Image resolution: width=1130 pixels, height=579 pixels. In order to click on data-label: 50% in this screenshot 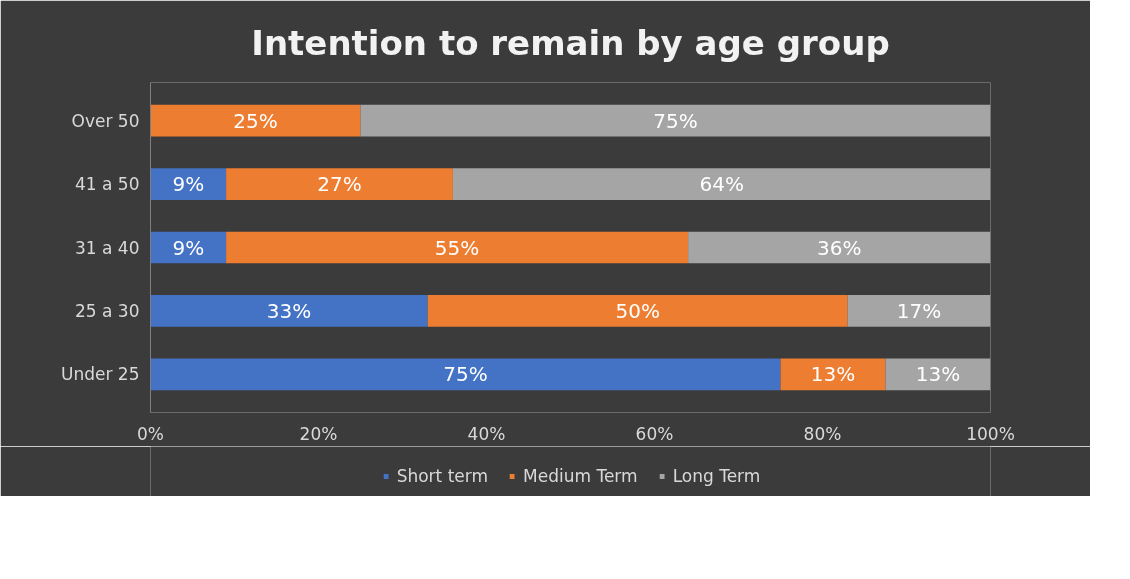, I will do `click(637, 310)`.